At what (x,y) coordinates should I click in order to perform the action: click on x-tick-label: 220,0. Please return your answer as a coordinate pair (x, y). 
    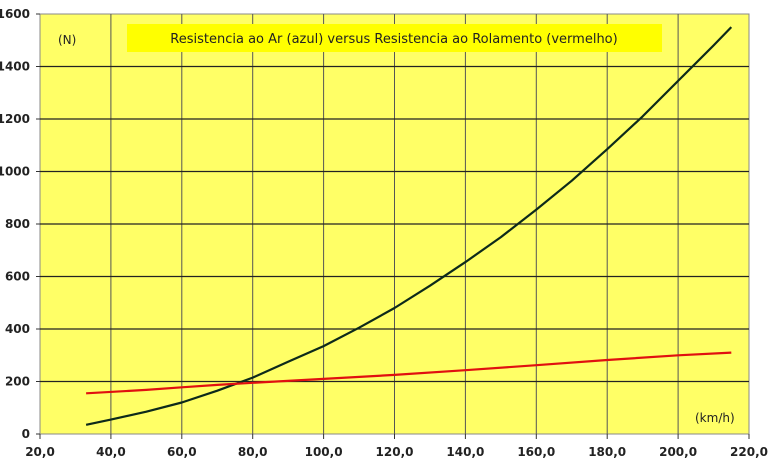
    Looking at the image, I should click on (749, 452).